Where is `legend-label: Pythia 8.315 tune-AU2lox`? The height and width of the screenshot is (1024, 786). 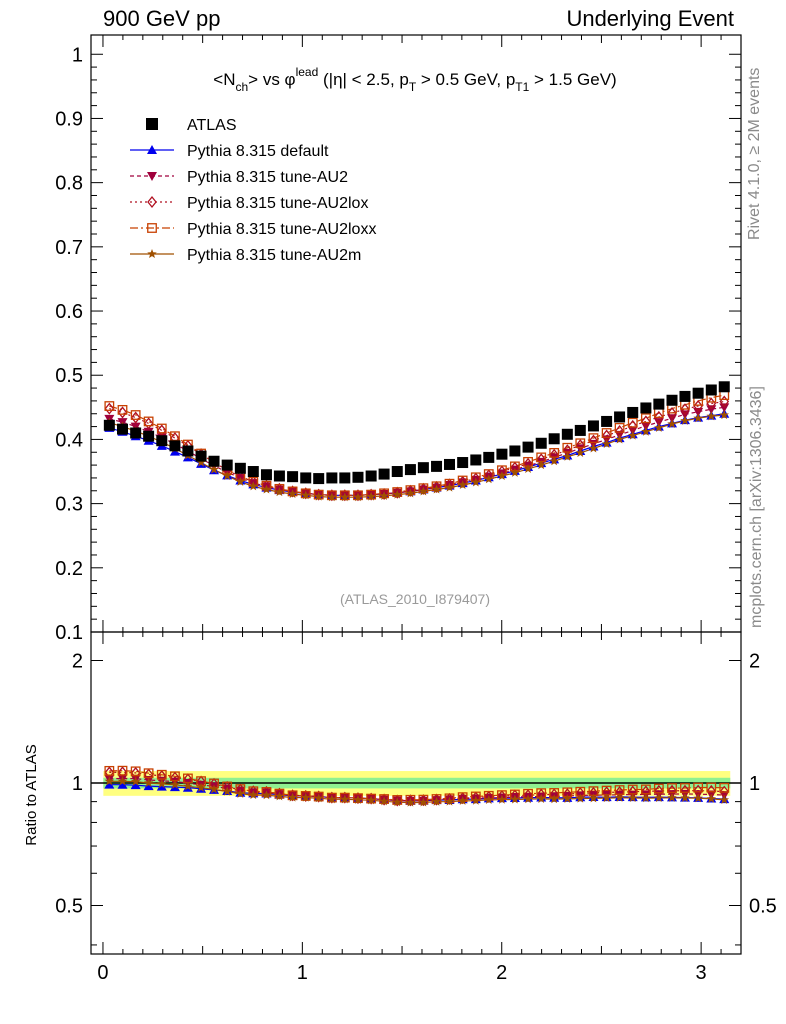
legend-label: Pythia 8.315 tune-AU2lox is located at coordinates (277, 203).